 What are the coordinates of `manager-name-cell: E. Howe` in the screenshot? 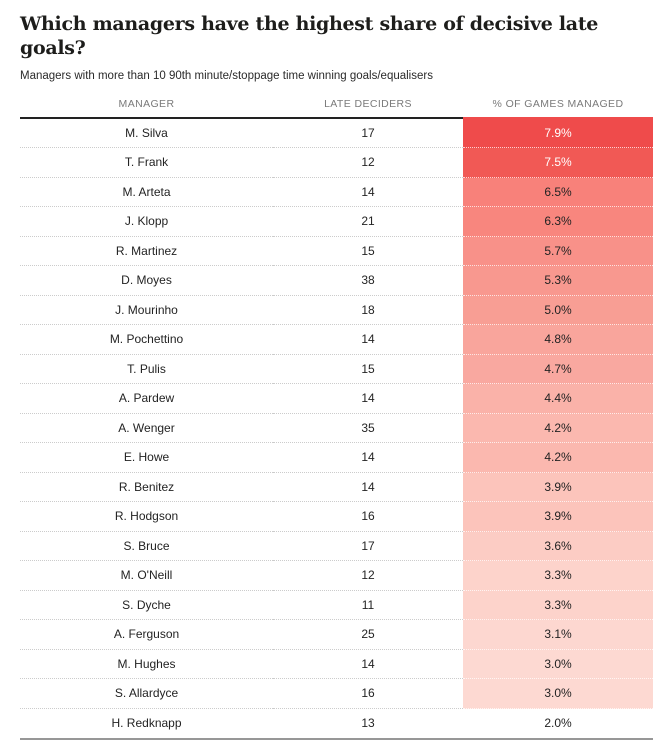 It's located at (146, 458).